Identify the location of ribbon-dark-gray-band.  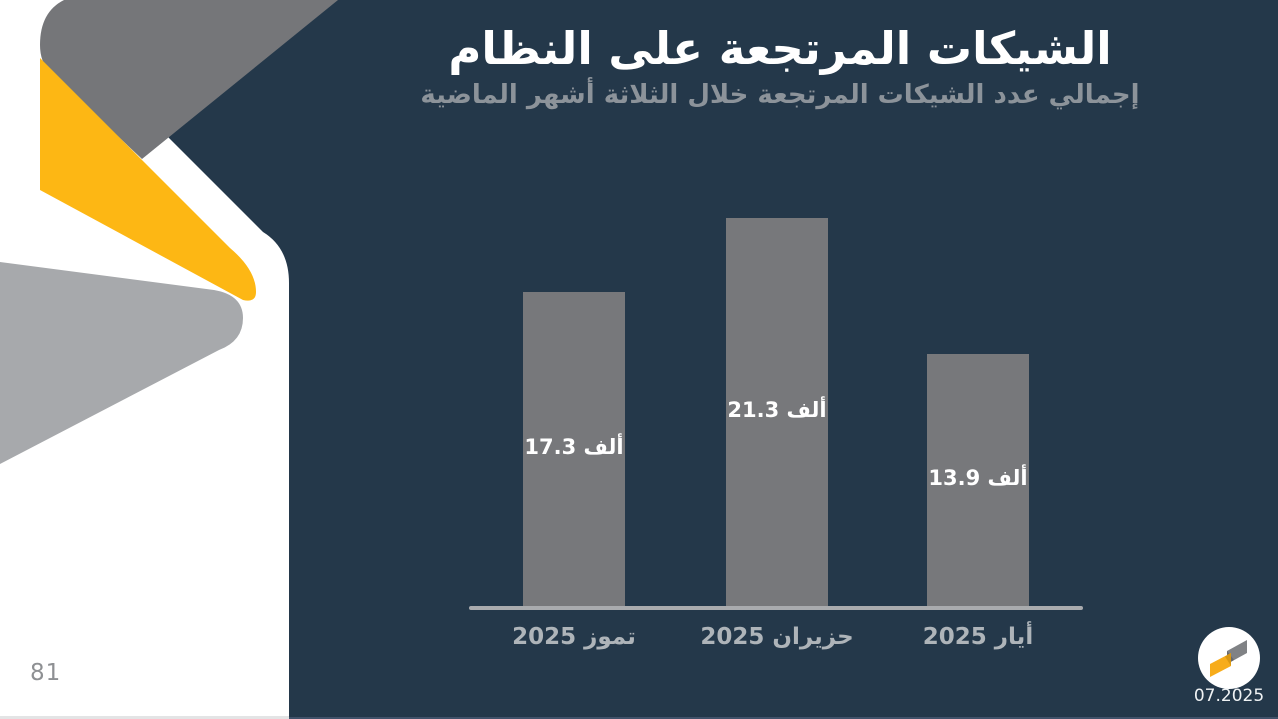
(189, 79).